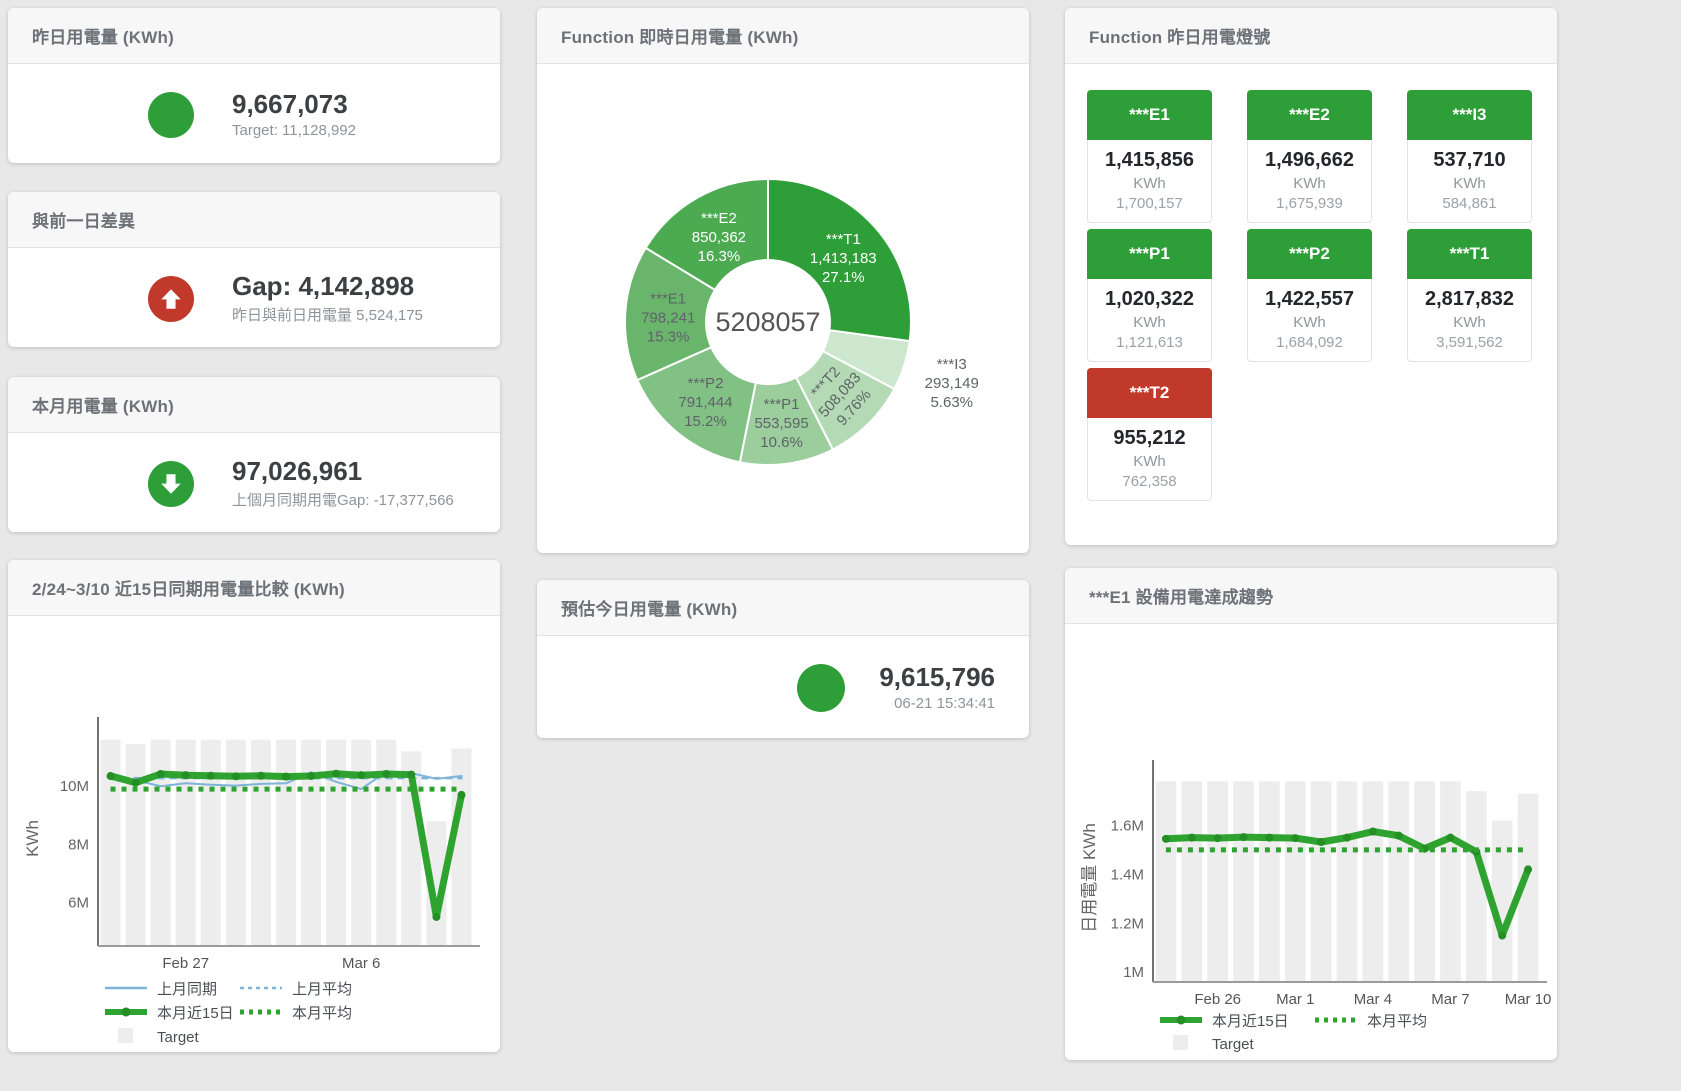 The height and width of the screenshot is (1091, 1681). I want to click on tile-body: 2,817,832 KWh 3,591,562, so click(1469, 320).